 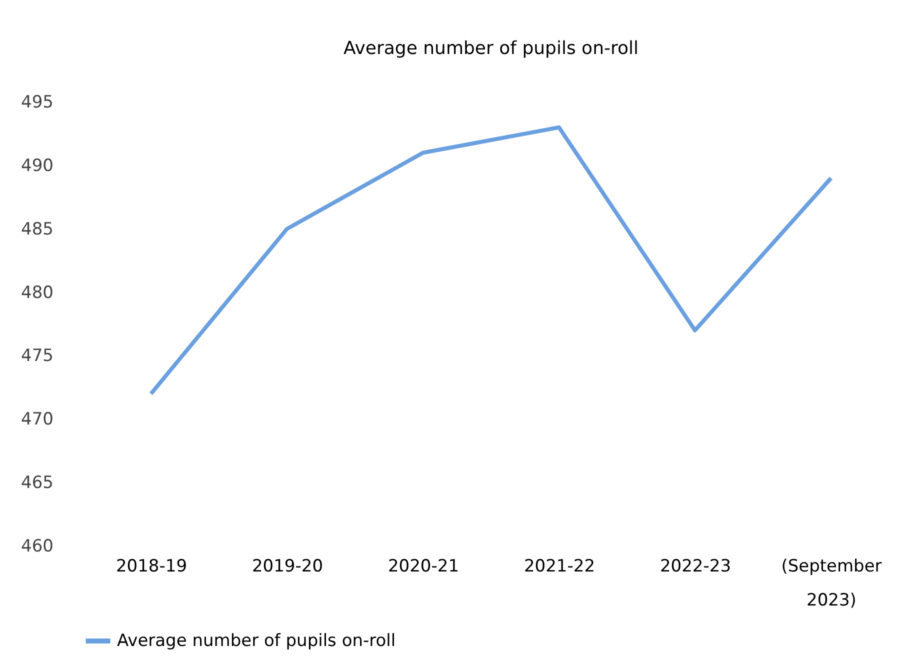 What do you see at coordinates (152, 566) in the screenshot?
I see `x-tick-label: 2018-19` at bounding box center [152, 566].